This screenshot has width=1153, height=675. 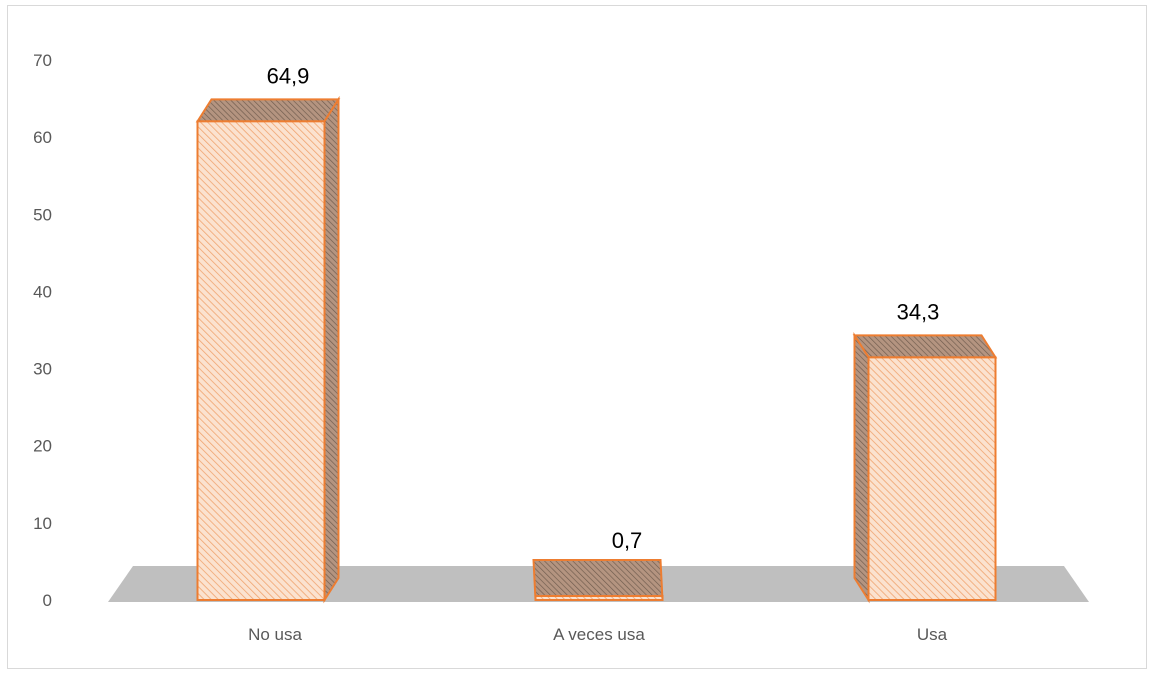 I want to click on y-tick-label: 0, so click(x=47, y=600).